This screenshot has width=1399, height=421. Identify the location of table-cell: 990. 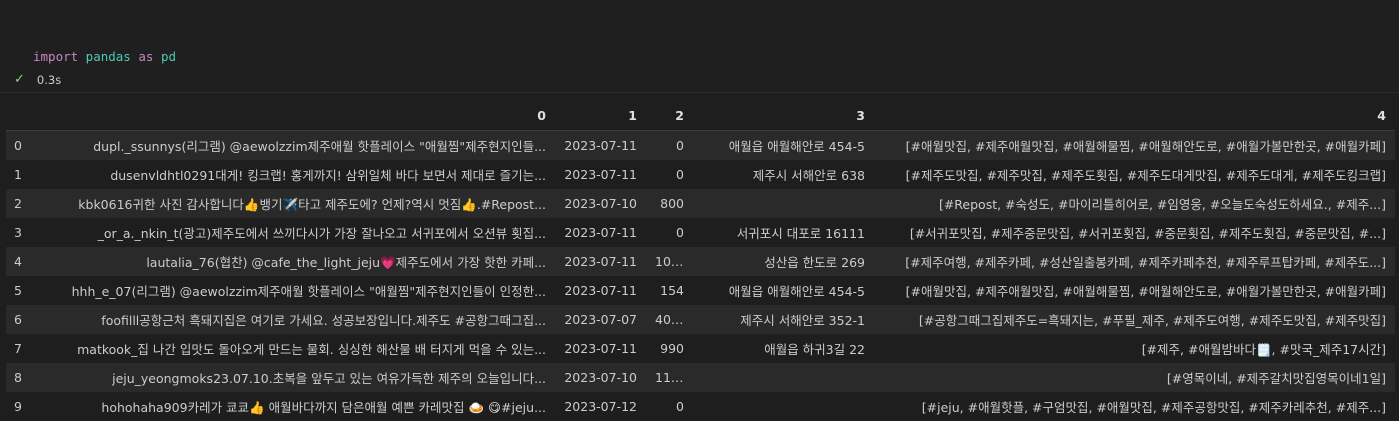
(672, 348).